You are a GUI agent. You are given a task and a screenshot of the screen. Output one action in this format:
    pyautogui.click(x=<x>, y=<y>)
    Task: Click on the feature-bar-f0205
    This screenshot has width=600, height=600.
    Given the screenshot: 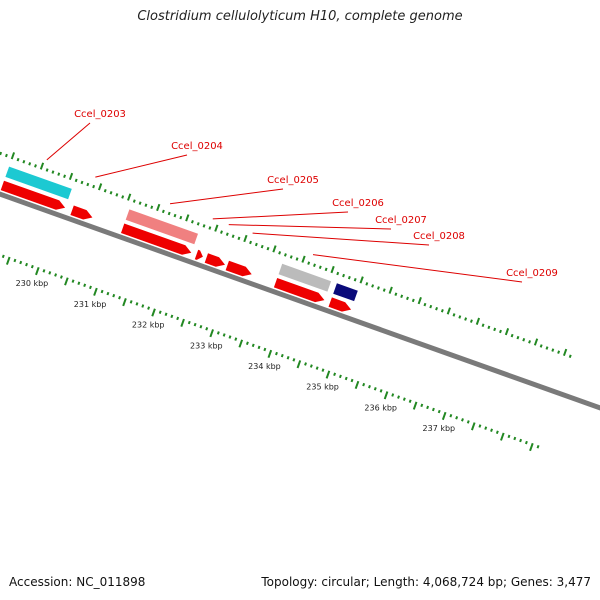 What is the action you would take?
    pyautogui.click(x=161, y=227)
    